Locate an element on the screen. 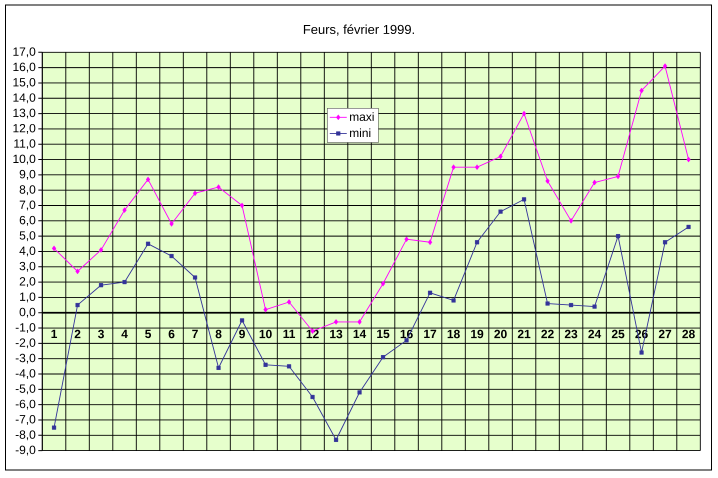  y-tick-label: 3,0 is located at coordinates (28, 267).